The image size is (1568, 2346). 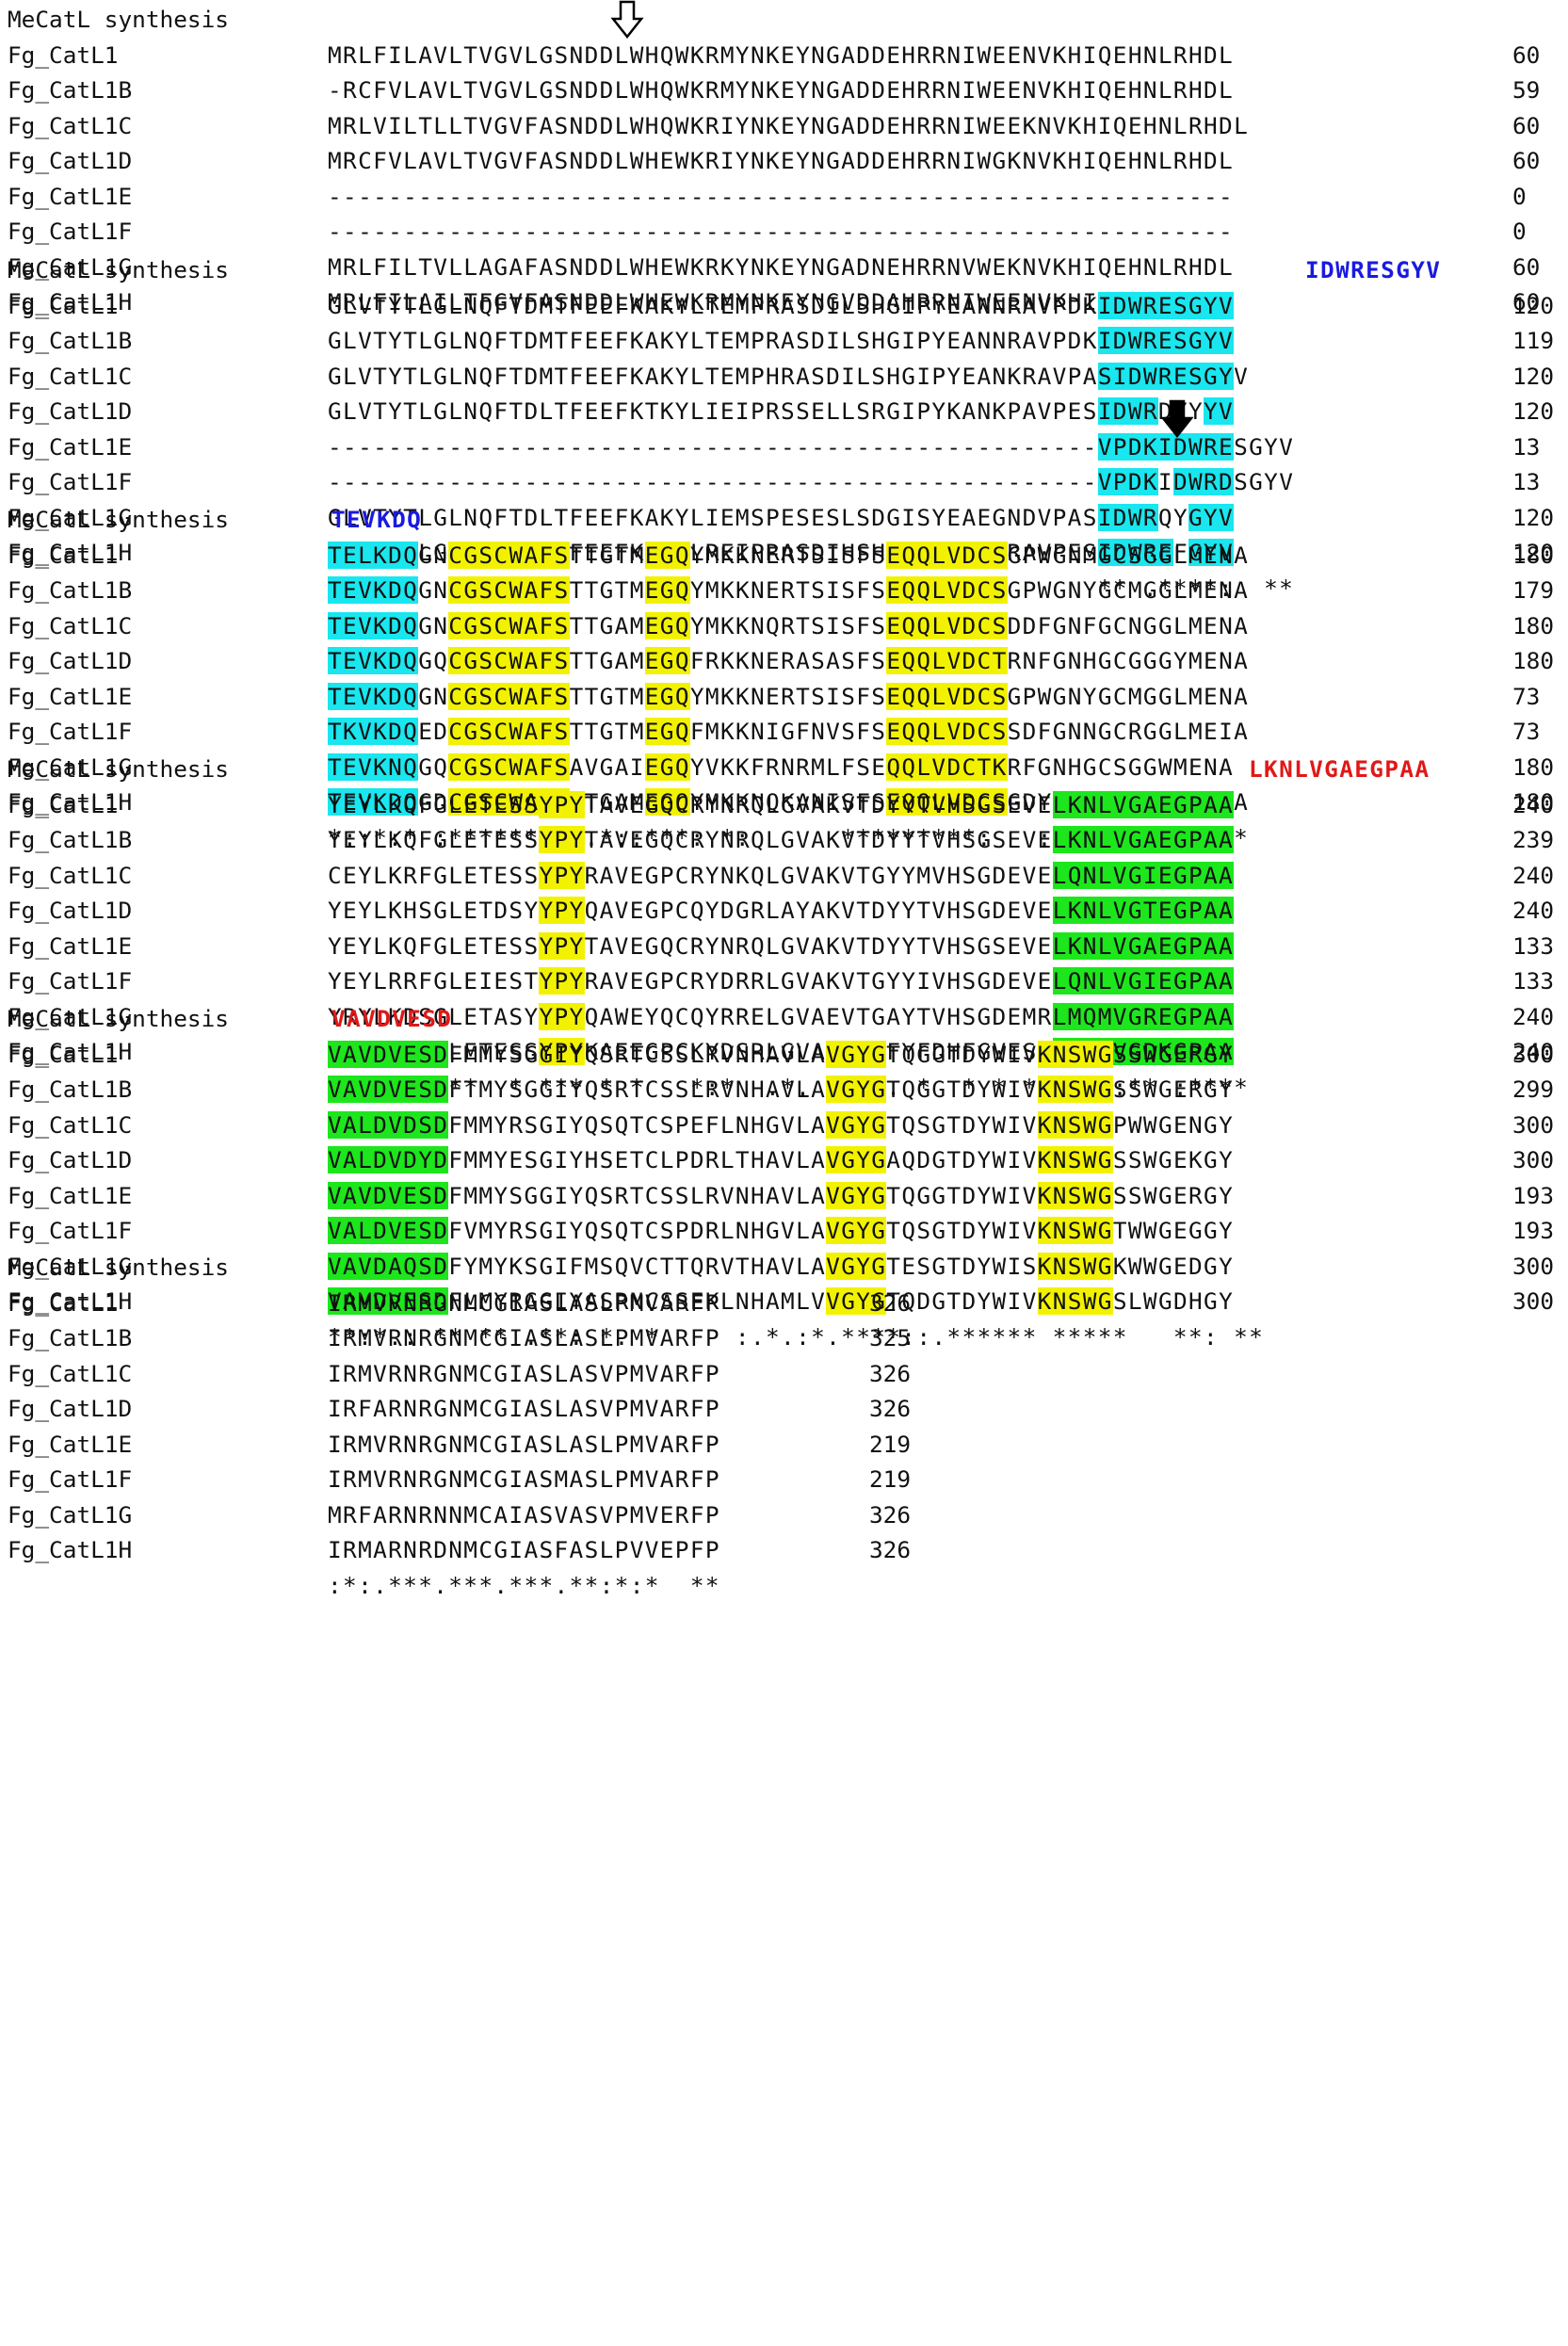 I want to click on sequence-residues: IRMVRNRGNMCGIASLASVPMVARFP, so click(x=524, y=1373).